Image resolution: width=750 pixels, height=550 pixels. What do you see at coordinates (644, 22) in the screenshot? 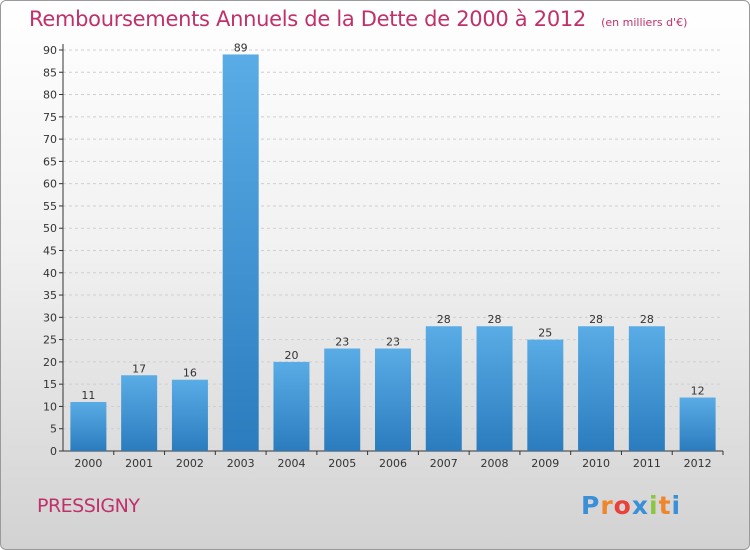
I see `chart-subtitle: (en milliers d'€)` at bounding box center [644, 22].